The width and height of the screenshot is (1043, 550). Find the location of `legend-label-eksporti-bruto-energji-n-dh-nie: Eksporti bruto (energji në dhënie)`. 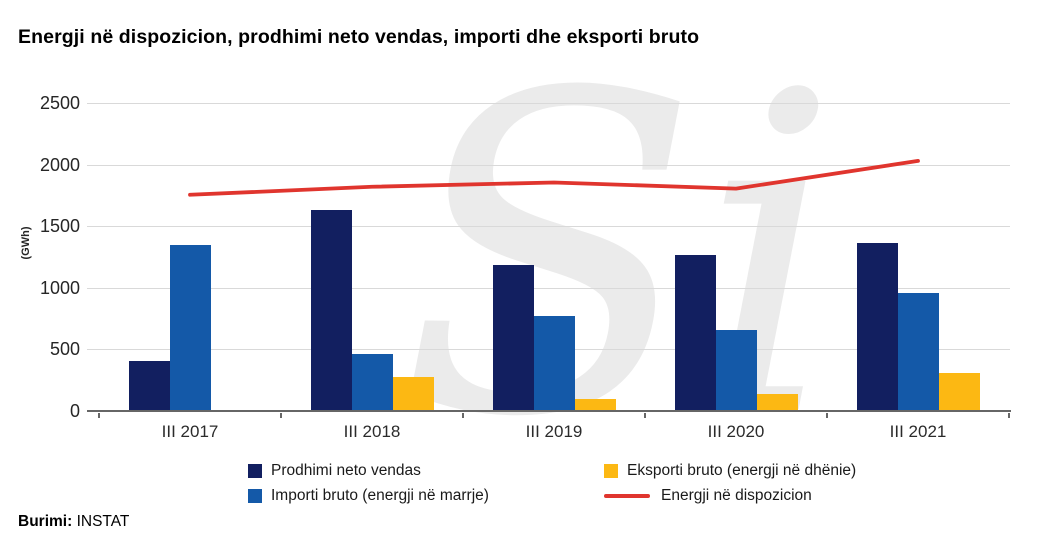

legend-label-eksporti-bruto-energji-n-dh-nie: Eksporti bruto (energji në dhënie) is located at coordinates (742, 470).